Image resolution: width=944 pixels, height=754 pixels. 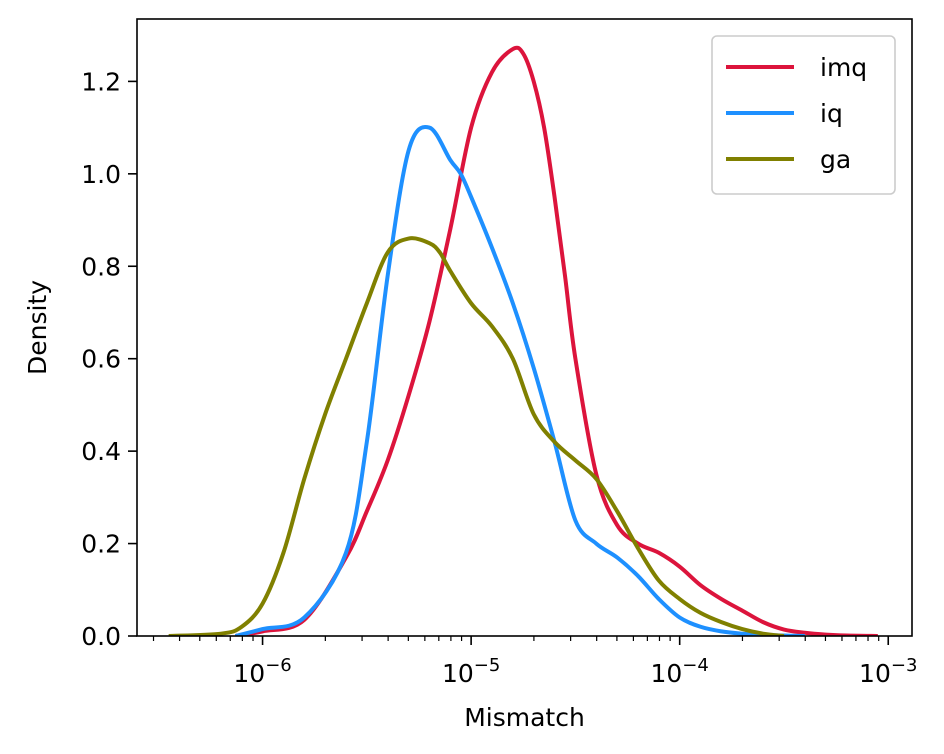 What do you see at coordinates (101, 359) in the screenshot?
I see `y-tick-label: 0.6` at bounding box center [101, 359].